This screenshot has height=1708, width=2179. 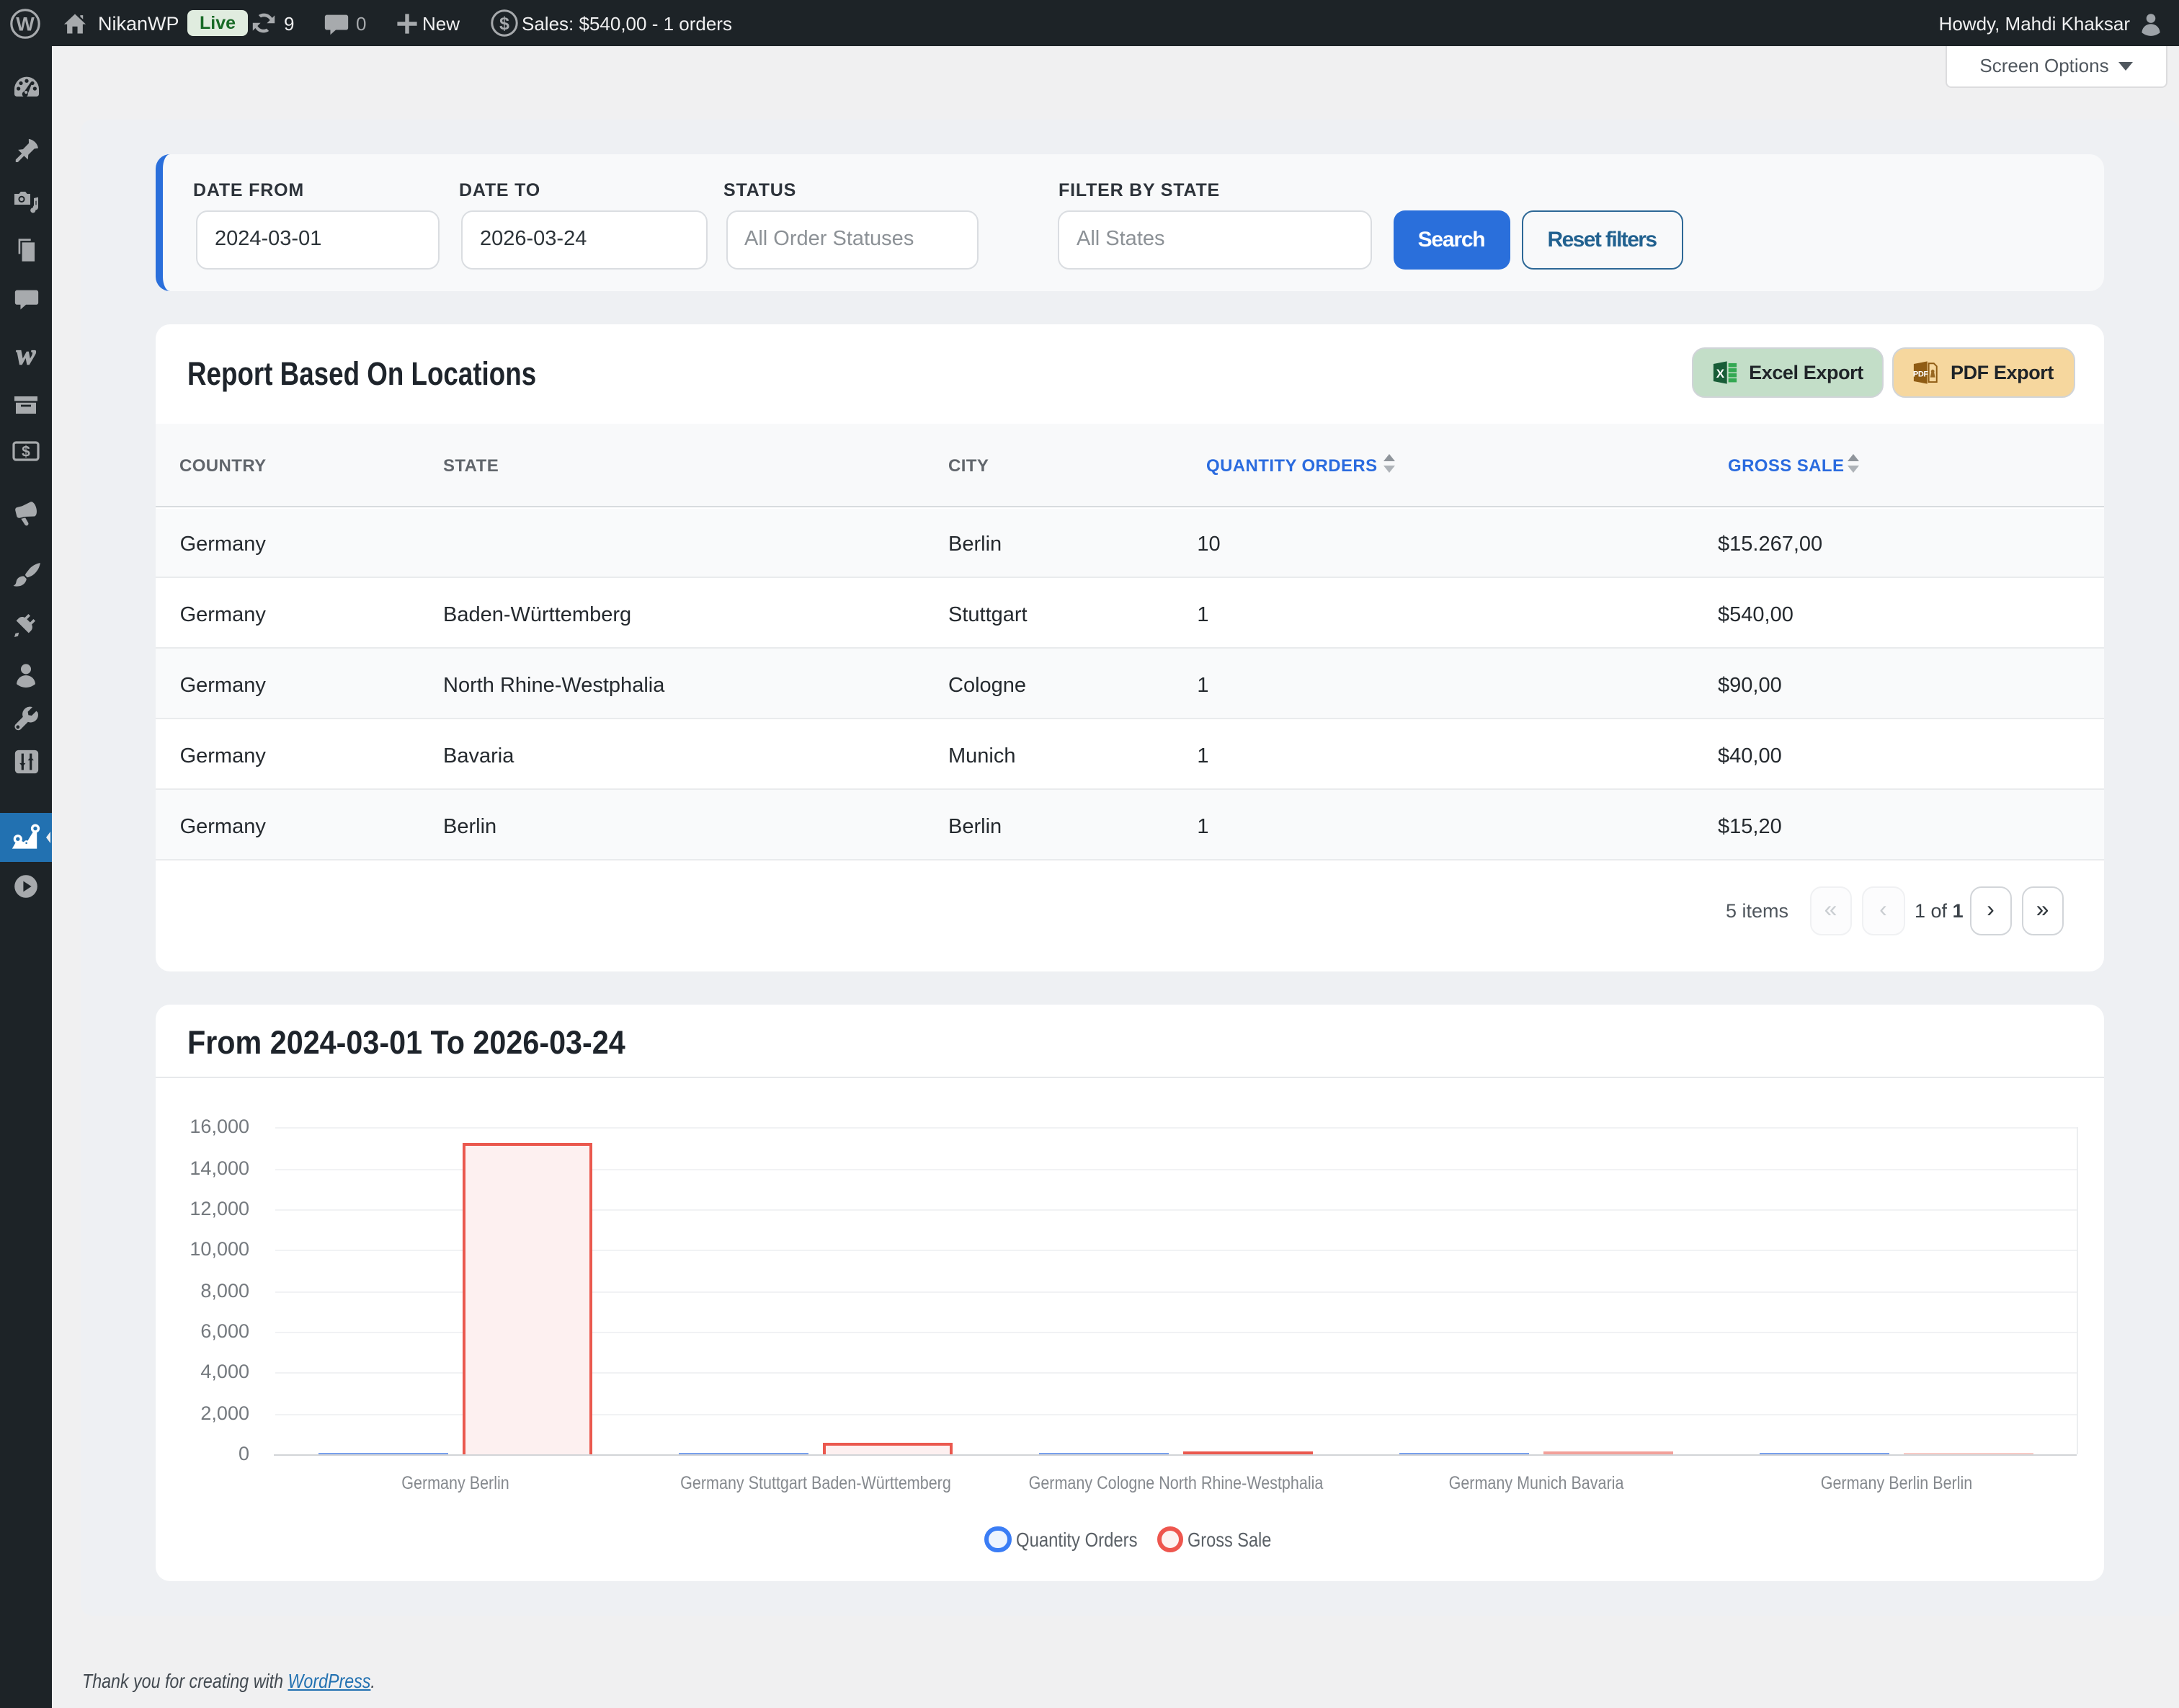 I want to click on svg-text: X, so click(x=1720, y=373).